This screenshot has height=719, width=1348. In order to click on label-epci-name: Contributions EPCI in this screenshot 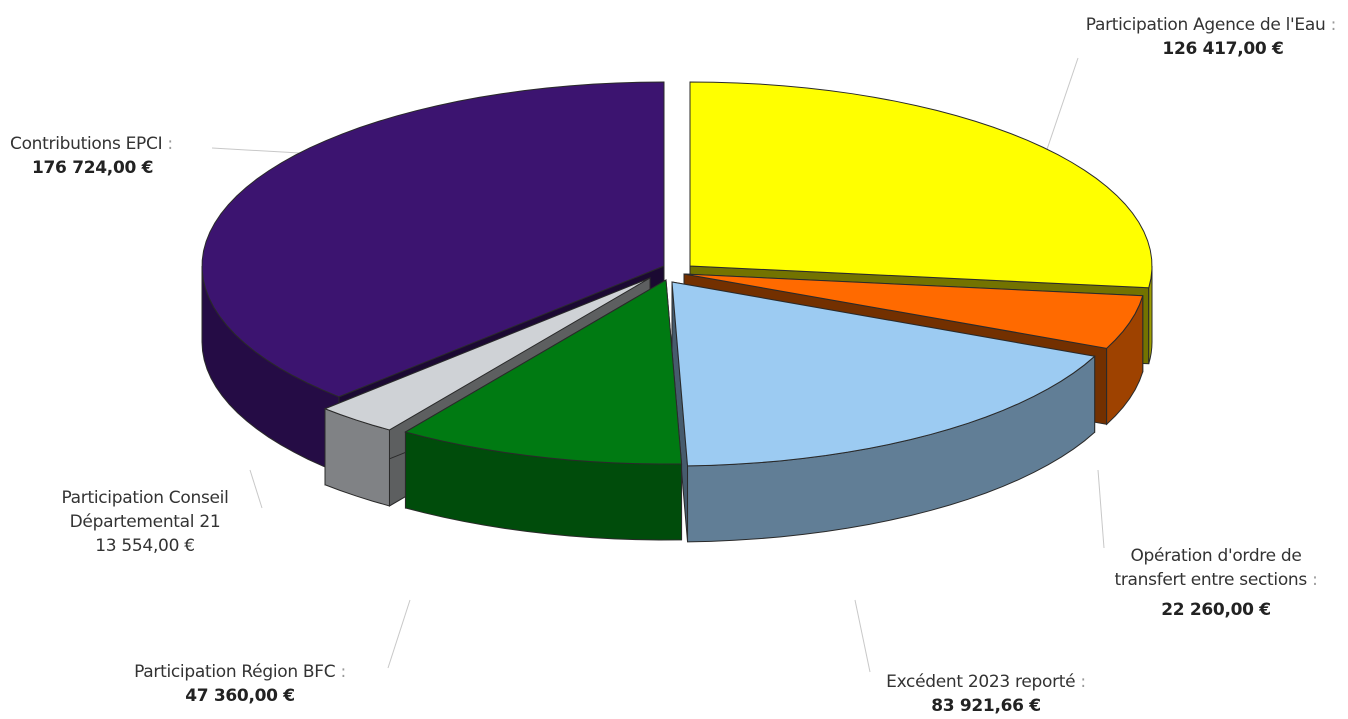, I will do `click(86, 144)`.